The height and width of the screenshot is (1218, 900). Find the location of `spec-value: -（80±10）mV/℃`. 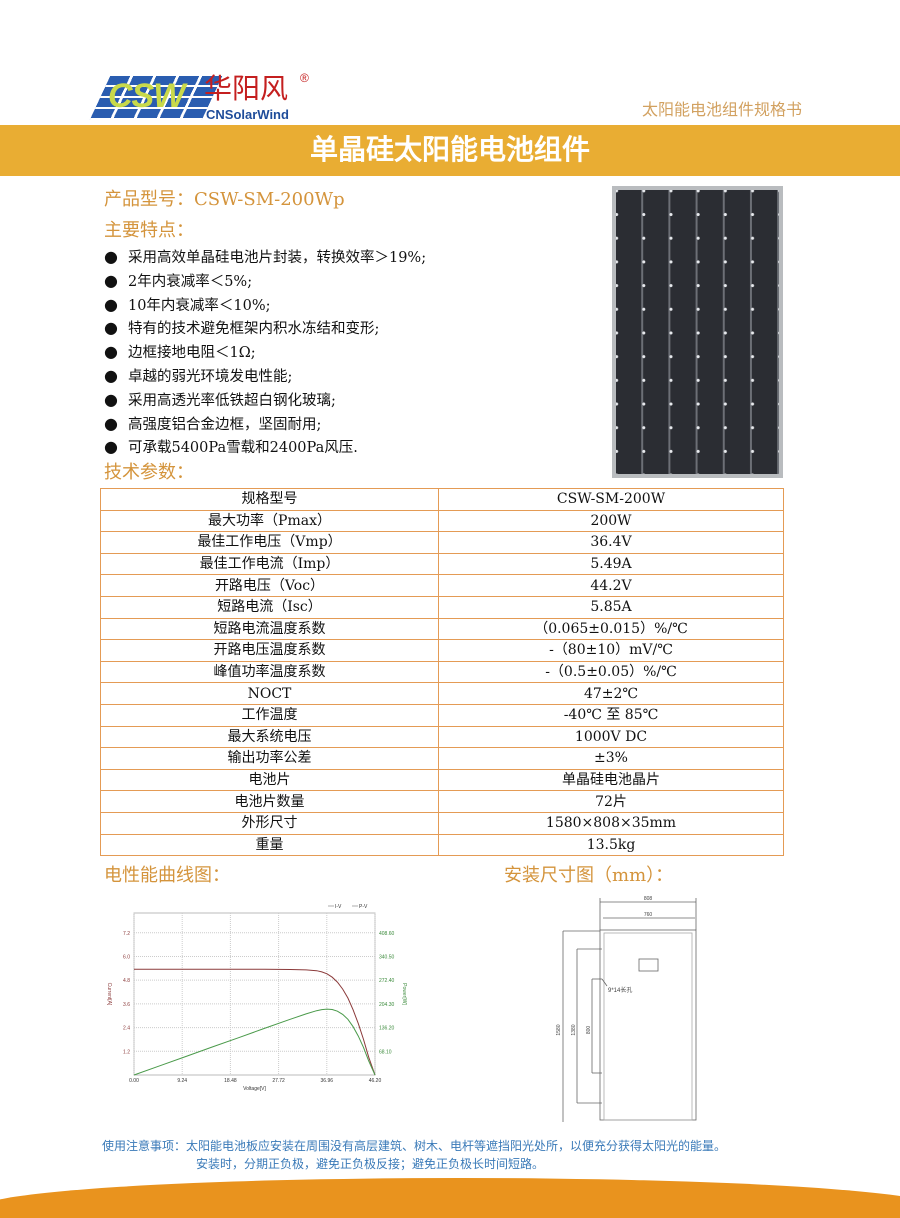

spec-value: -（80±10）mV/℃ is located at coordinates (611, 650).